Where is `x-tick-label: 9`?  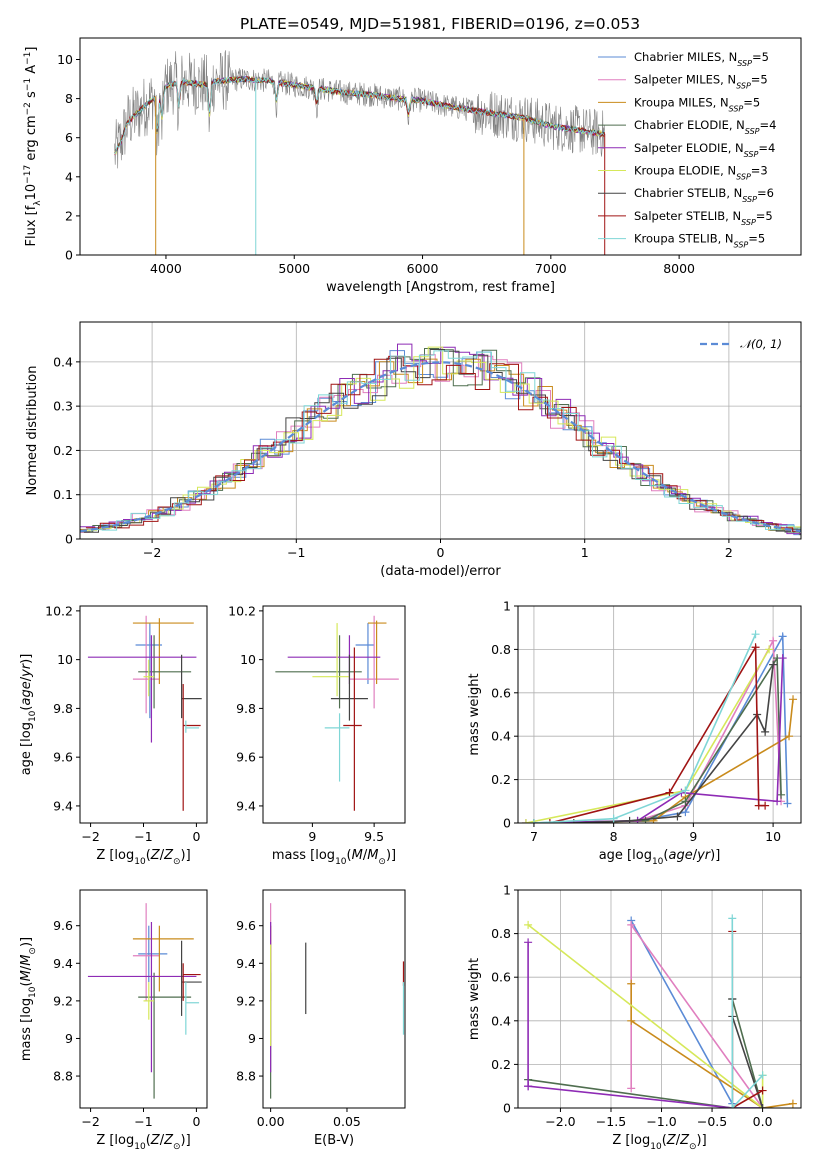 x-tick-label: 9 is located at coordinates (693, 836).